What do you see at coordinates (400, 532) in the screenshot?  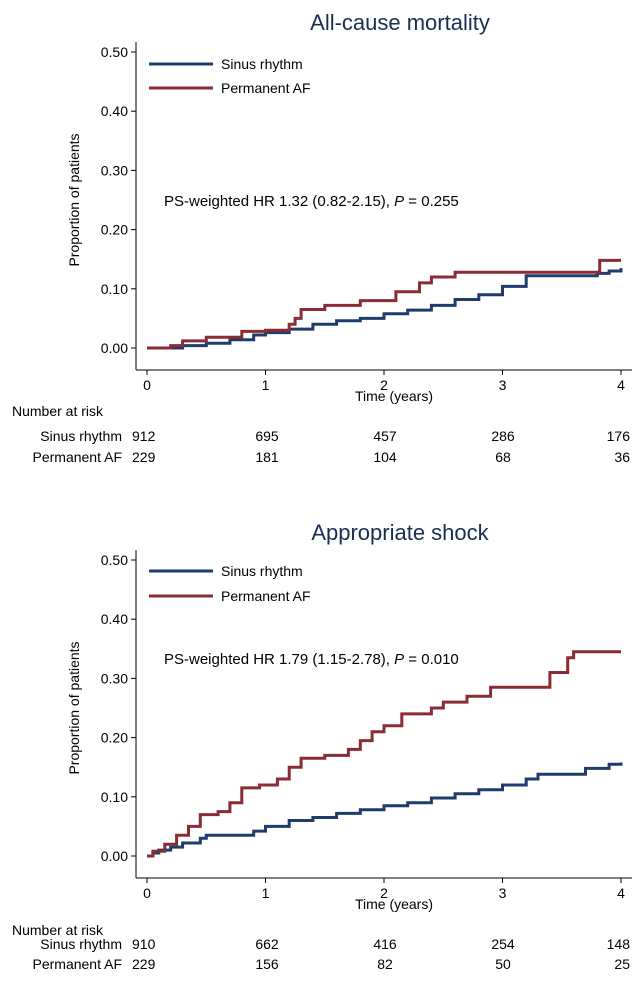 I see `chart-title: Appropriate shock` at bounding box center [400, 532].